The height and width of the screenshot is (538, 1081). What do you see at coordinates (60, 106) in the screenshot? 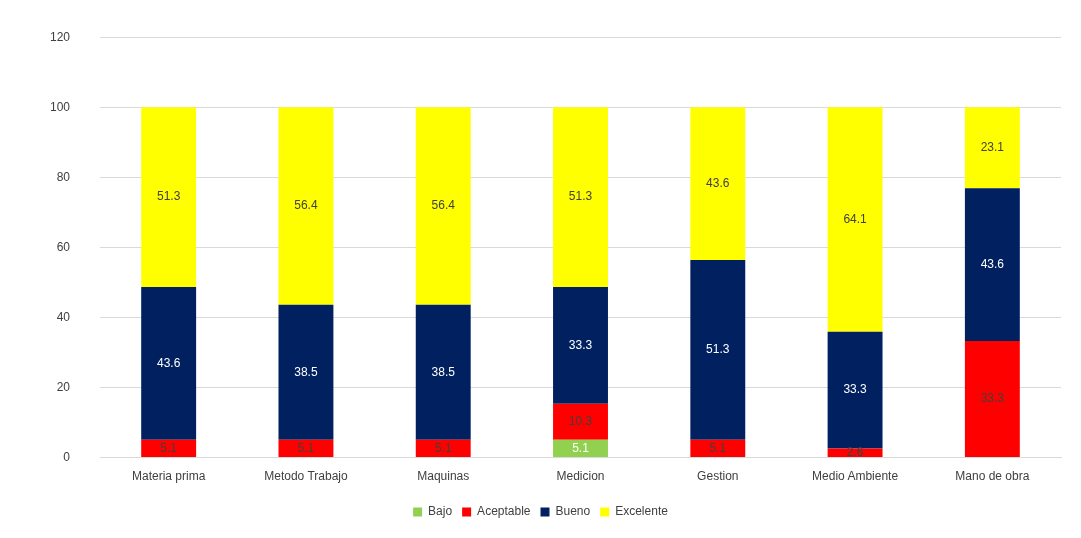
I see `y-tick-label: 100` at bounding box center [60, 106].